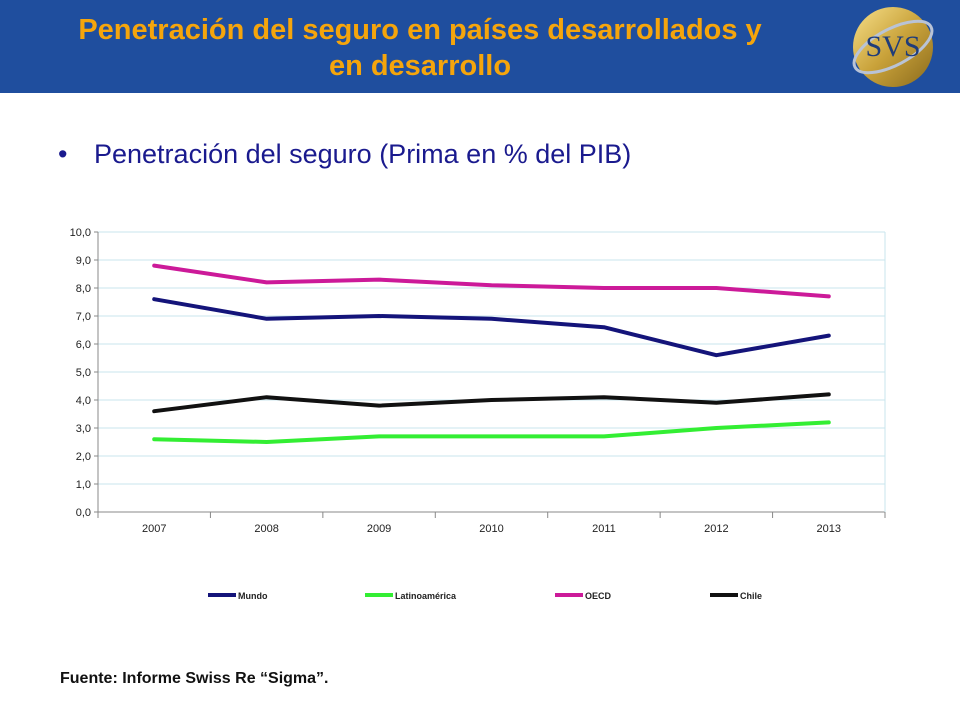  What do you see at coordinates (83, 429) in the screenshot?
I see `y-tick-label: 3,0` at bounding box center [83, 429].